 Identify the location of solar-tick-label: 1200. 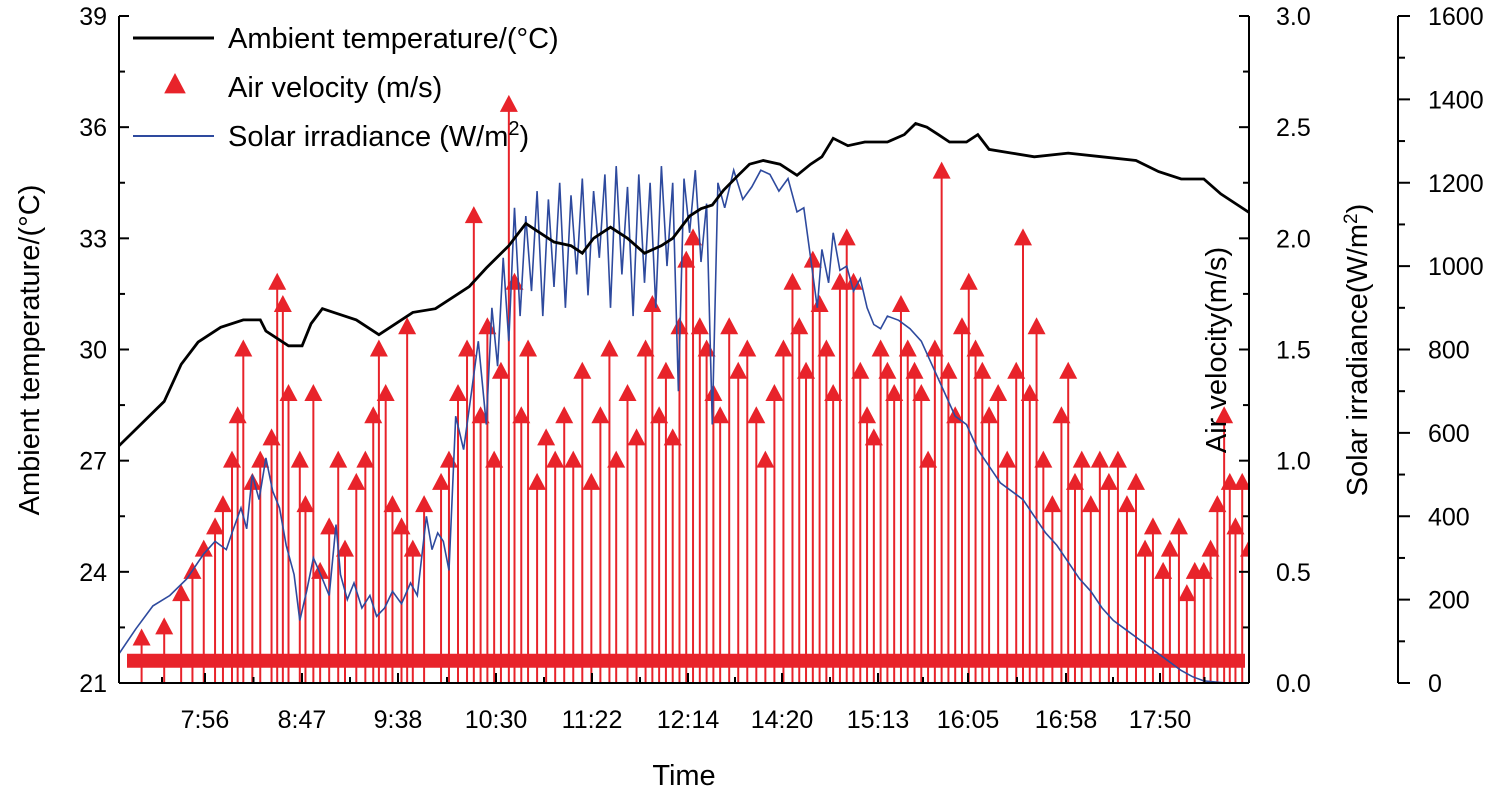
(1456, 184).